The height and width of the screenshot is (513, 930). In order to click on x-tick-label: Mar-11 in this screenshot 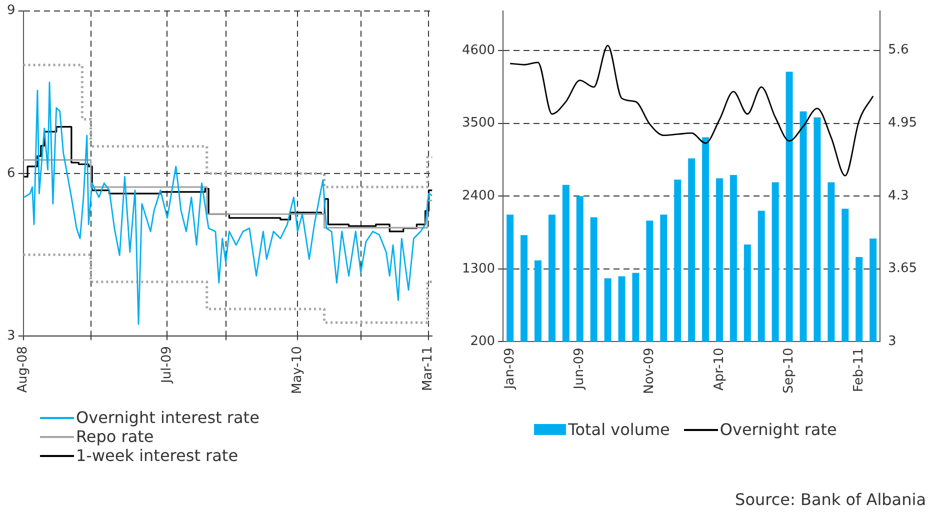, I will do `click(428, 369)`.